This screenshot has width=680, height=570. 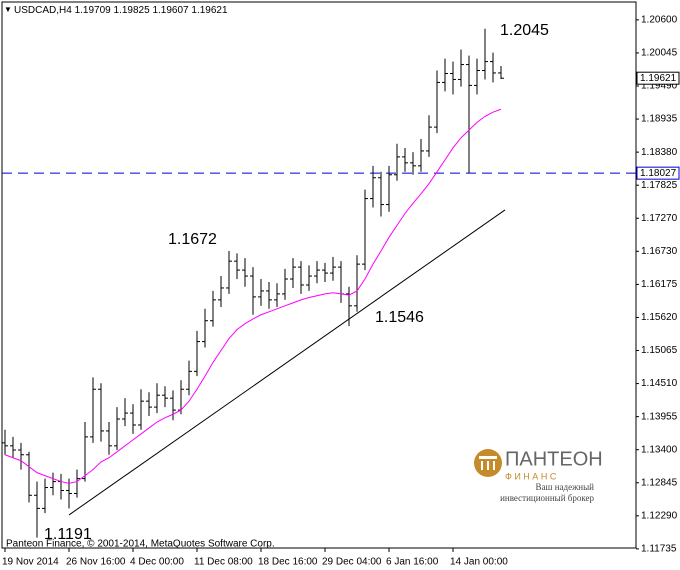 What do you see at coordinates (659, 251) in the screenshot?
I see `y-tick-label: 1.16730` at bounding box center [659, 251].